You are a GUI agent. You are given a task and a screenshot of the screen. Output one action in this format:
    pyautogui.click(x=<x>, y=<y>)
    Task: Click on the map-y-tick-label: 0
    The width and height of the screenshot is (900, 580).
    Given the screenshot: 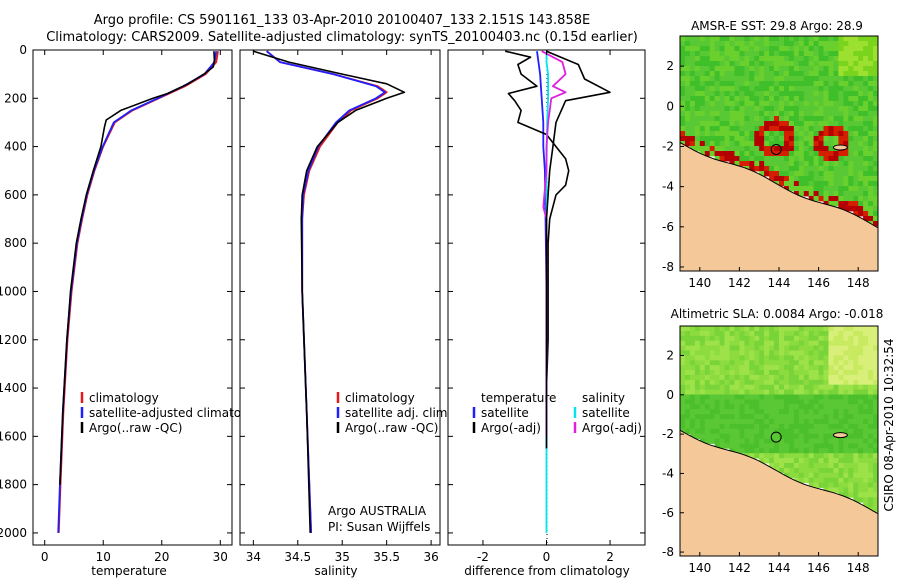 What is the action you would take?
    pyautogui.click(x=670, y=106)
    